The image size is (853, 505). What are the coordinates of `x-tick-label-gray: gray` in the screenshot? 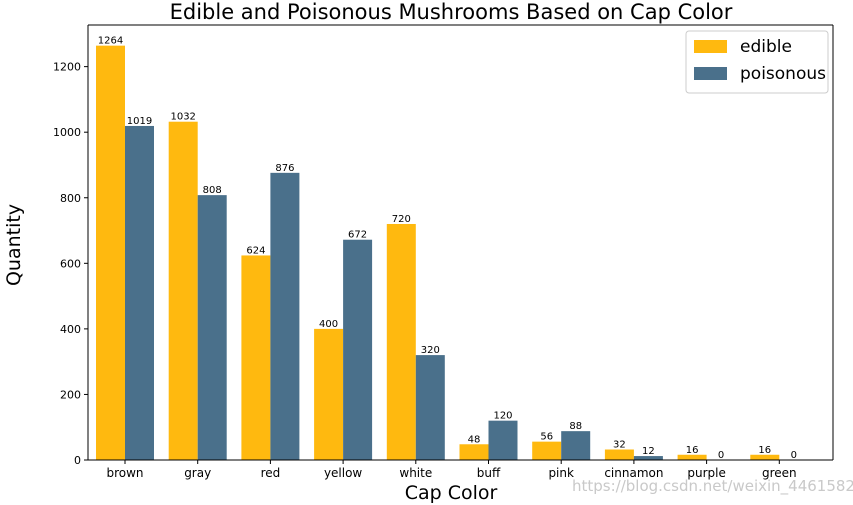 It's located at (197, 473).